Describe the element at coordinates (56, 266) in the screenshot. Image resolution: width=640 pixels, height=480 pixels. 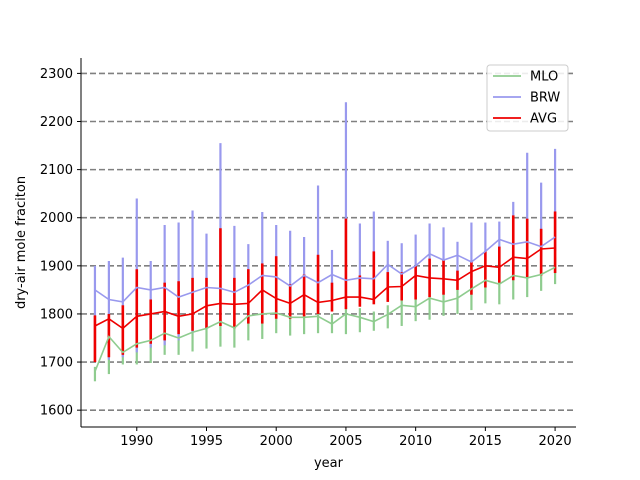
I see `y-tick-label-1900: 1900` at that location.